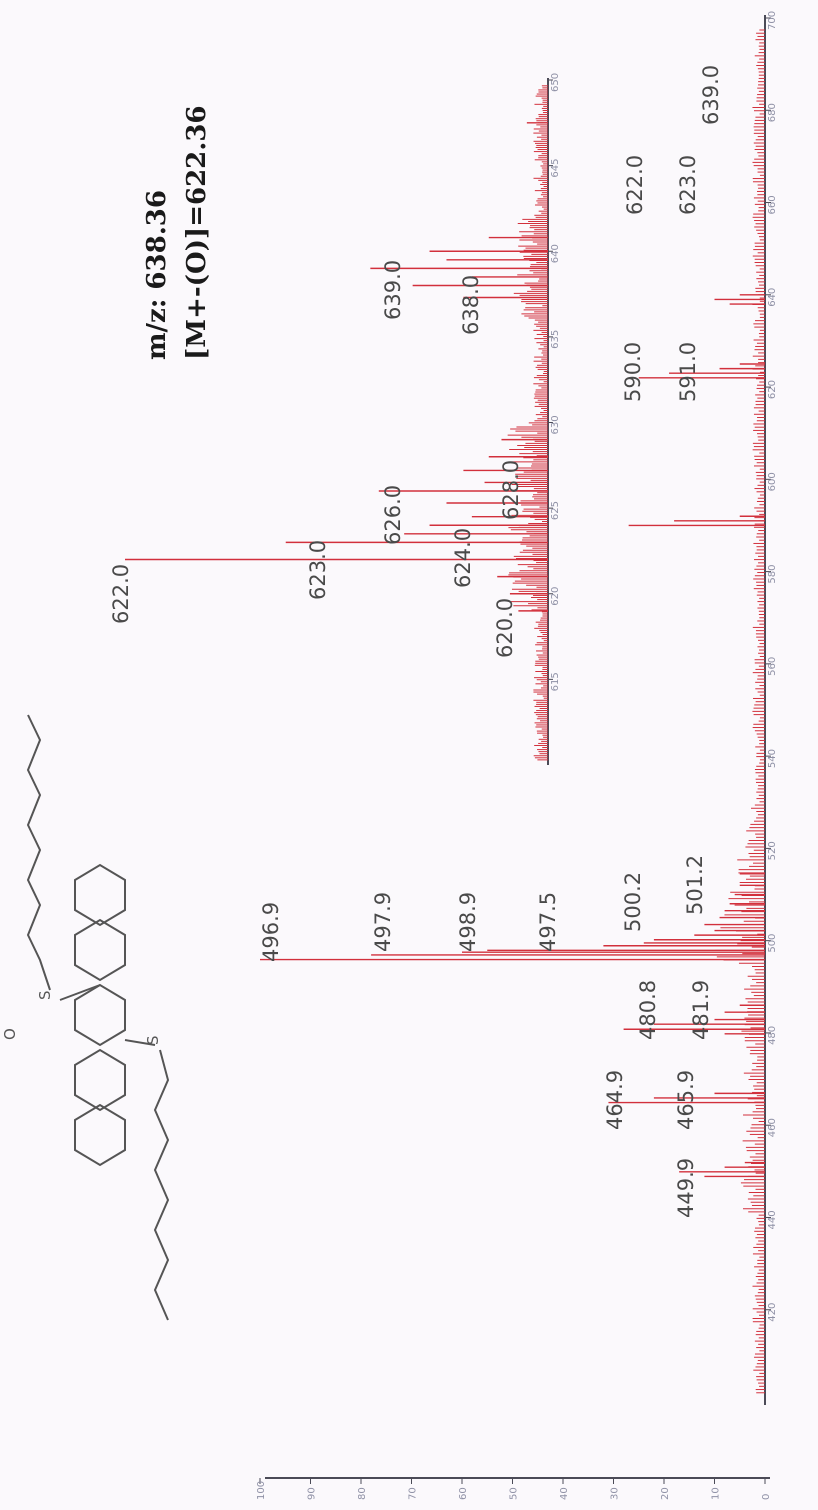 The height and width of the screenshot is (1510, 818). What do you see at coordinates (153, 1040) in the screenshot?
I see `molecule-sulfur-label-bottom: S` at bounding box center [153, 1040].